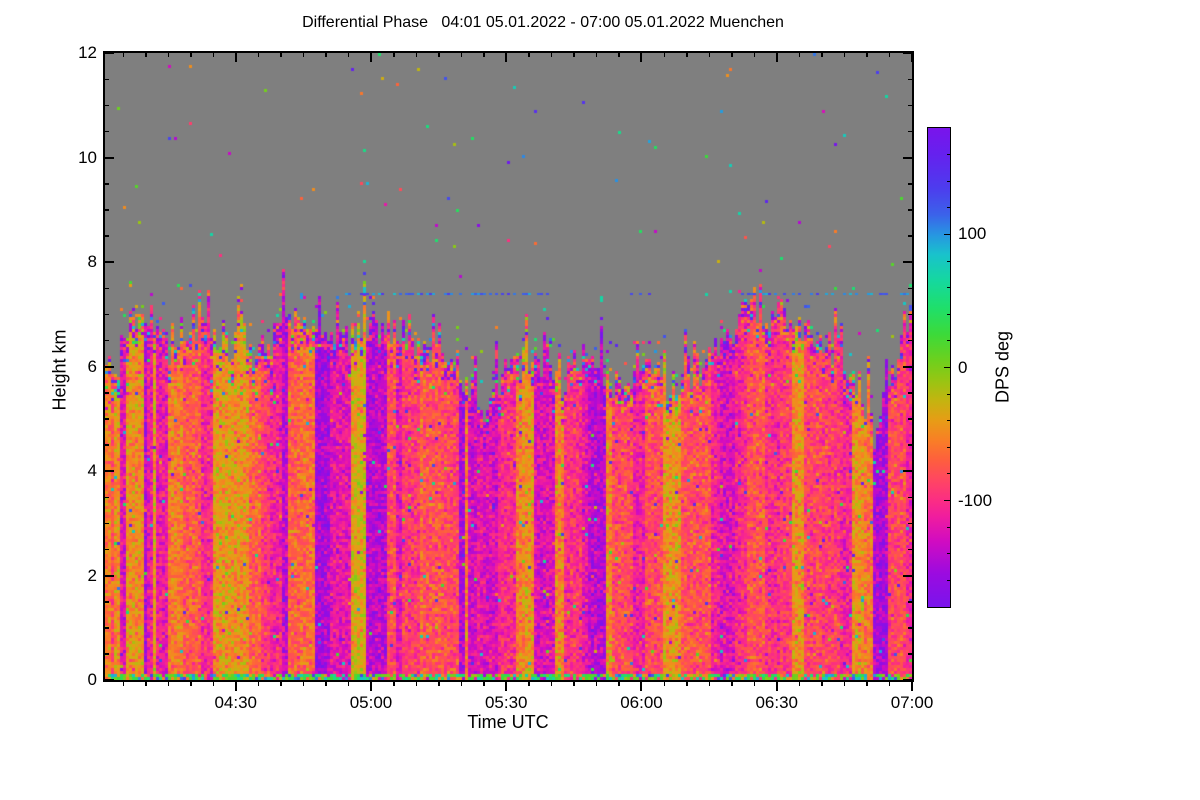 The height and width of the screenshot is (800, 1200). Describe the element at coordinates (777, 702) in the screenshot. I see `x-tick-label: 06:30` at that location.